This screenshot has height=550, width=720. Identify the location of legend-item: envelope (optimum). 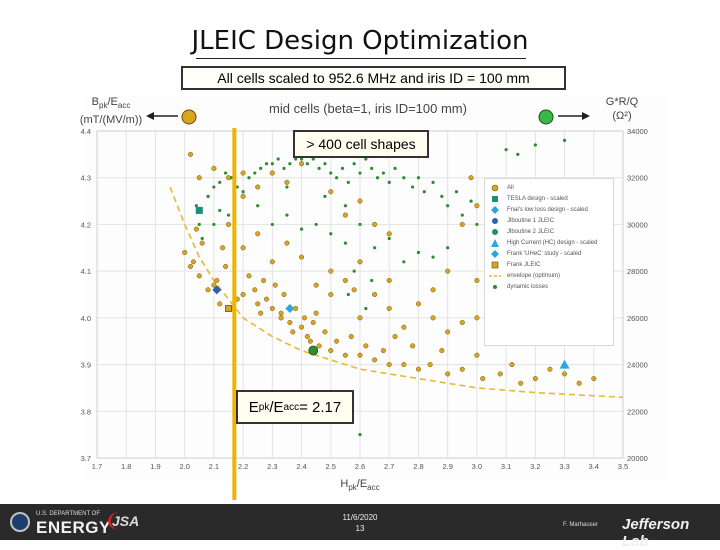
(549, 275).